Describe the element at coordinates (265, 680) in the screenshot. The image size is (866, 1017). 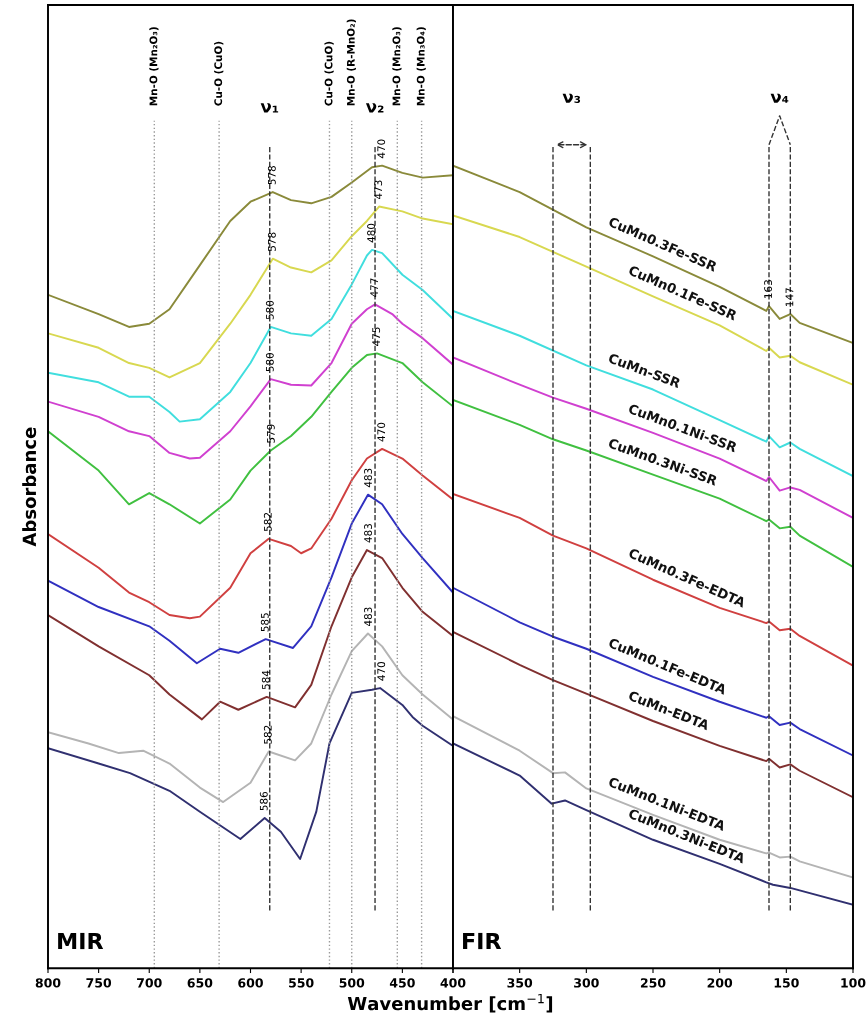
I see `annotation: 584` at that location.